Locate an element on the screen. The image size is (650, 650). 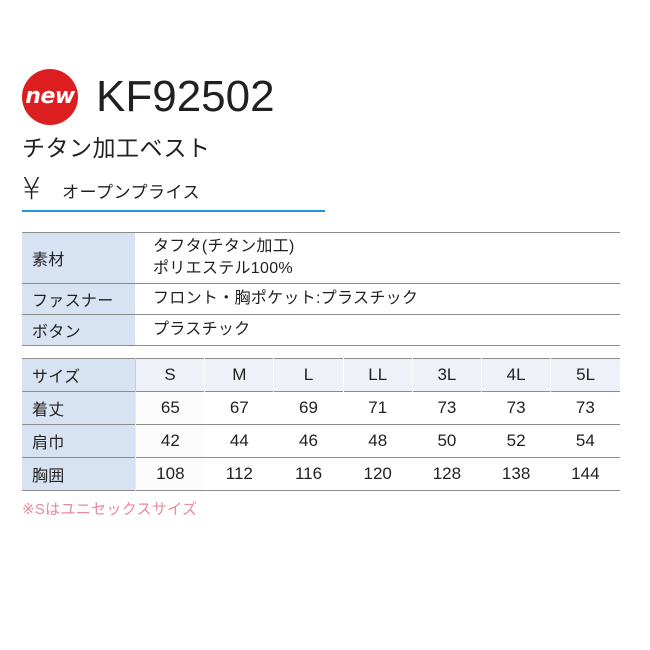
size-cell-length-ll: 71 is located at coordinates (378, 408).